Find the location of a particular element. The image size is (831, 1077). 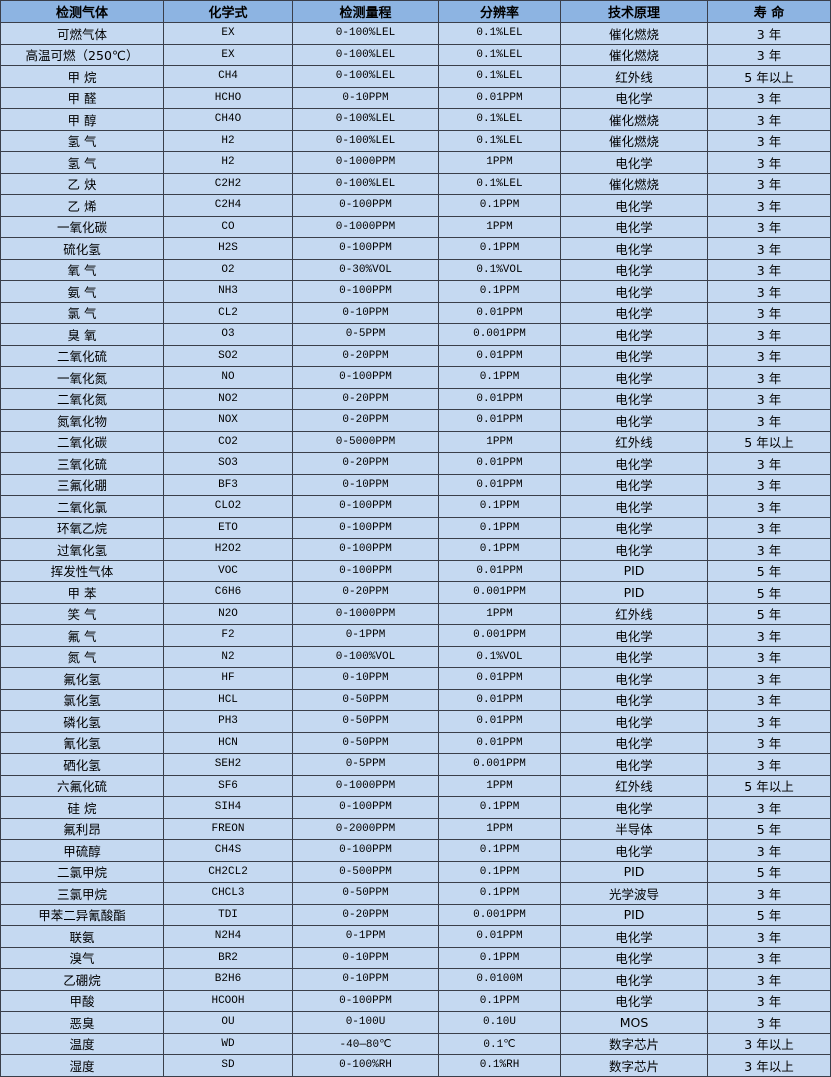

table-row: 氟利昂 FREON 0-2000PPM 1PPM 半导体 5 年 is located at coordinates (415, 828).